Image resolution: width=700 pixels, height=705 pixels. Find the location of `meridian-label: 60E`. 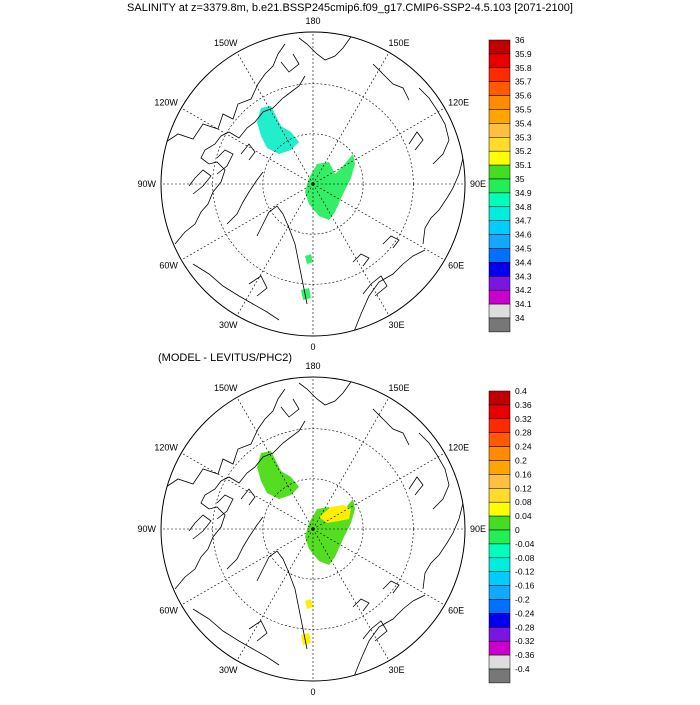

meridian-label: 60E is located at coordinates (456, 266).